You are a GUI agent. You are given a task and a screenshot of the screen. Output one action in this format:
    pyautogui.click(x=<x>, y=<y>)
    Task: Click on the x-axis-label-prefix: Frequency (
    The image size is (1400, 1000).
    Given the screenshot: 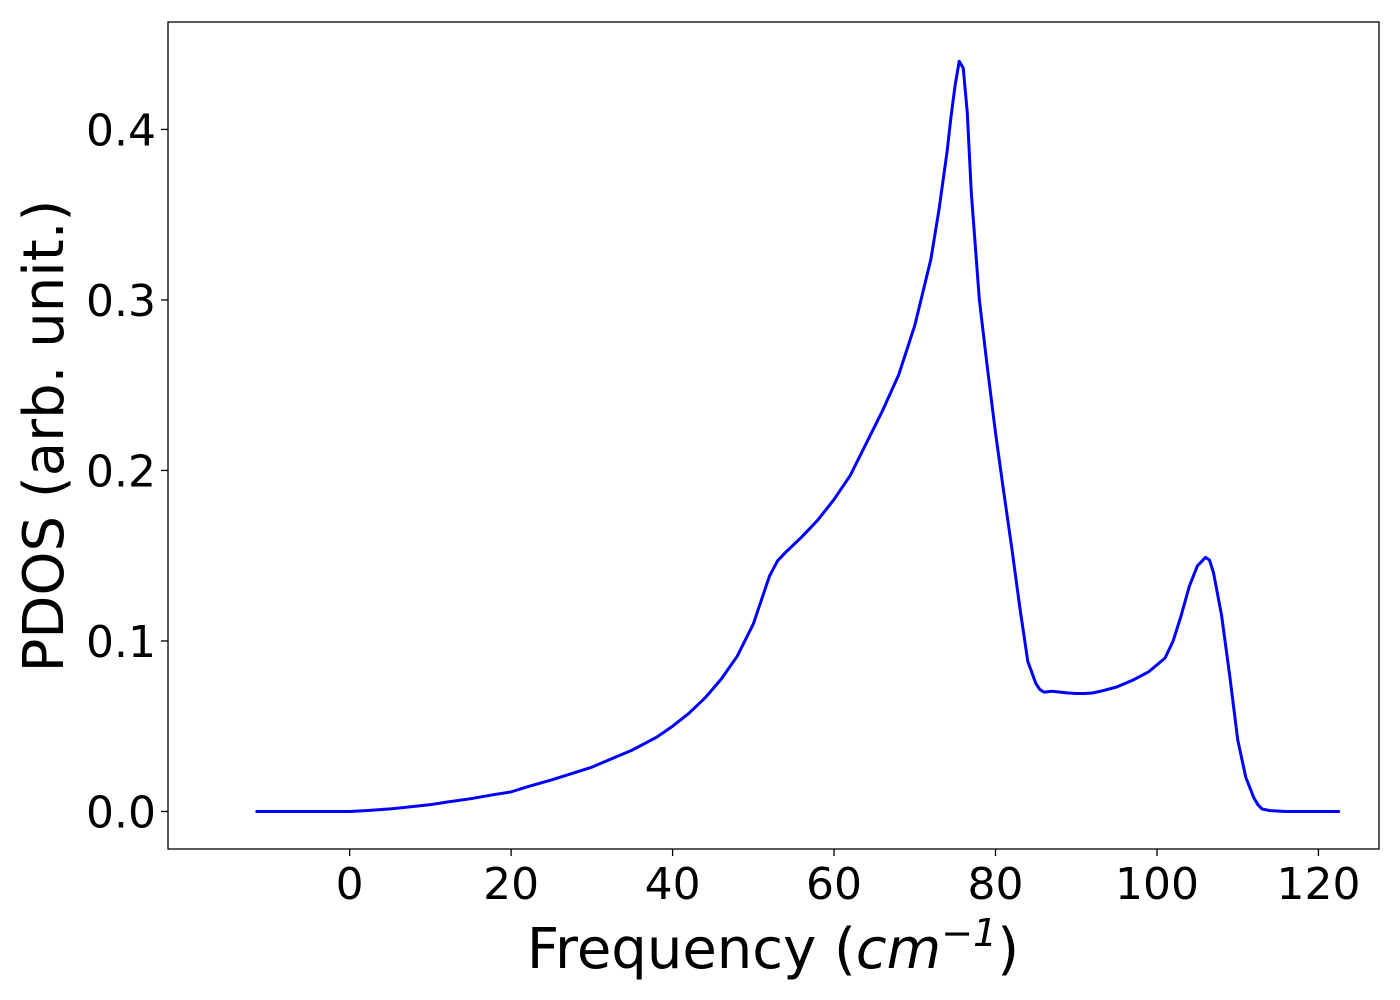 What is the action you would take?
    pyautogui.click(x=691, y=949)
    